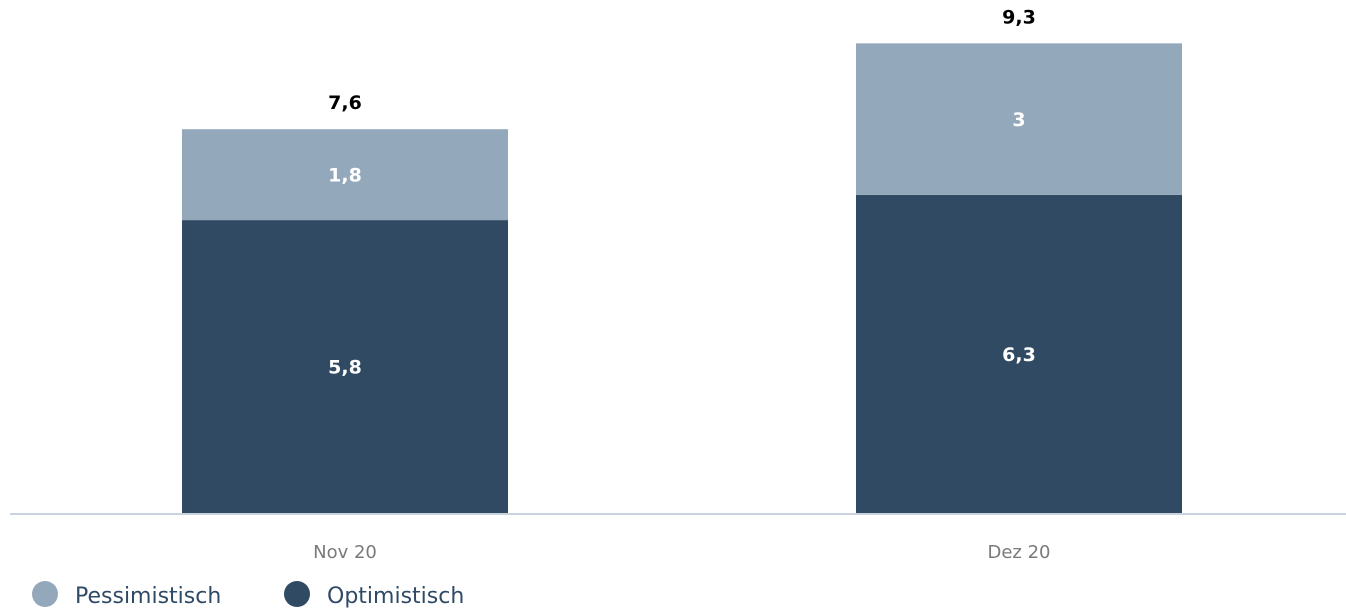  What do you see at coordinates (345, 552) in the screenshot?
I see `x-tick-label-1: Nov 20` at bounding box center [345, 552].